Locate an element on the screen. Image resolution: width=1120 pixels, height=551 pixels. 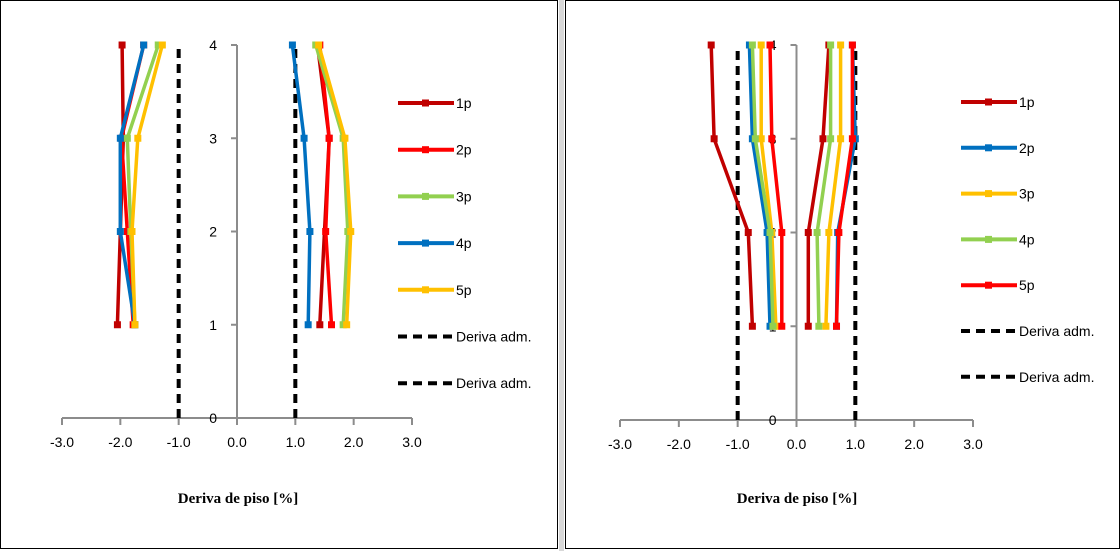
y-tick-label: 4 is located at coordinates (213, 45).